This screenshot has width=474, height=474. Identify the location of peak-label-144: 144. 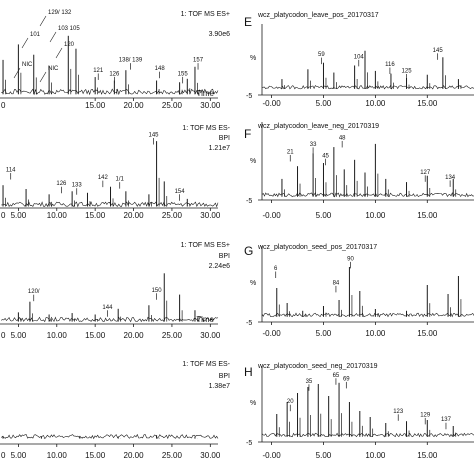
(107, 308).